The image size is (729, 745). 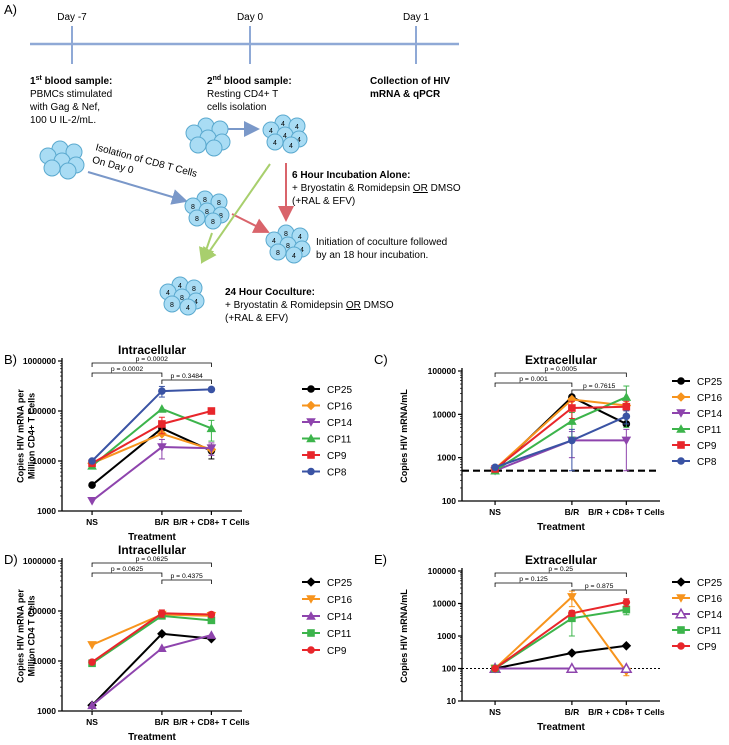 I want to click on significance-bracket: p = 0.001, so click(x=533, y=381).